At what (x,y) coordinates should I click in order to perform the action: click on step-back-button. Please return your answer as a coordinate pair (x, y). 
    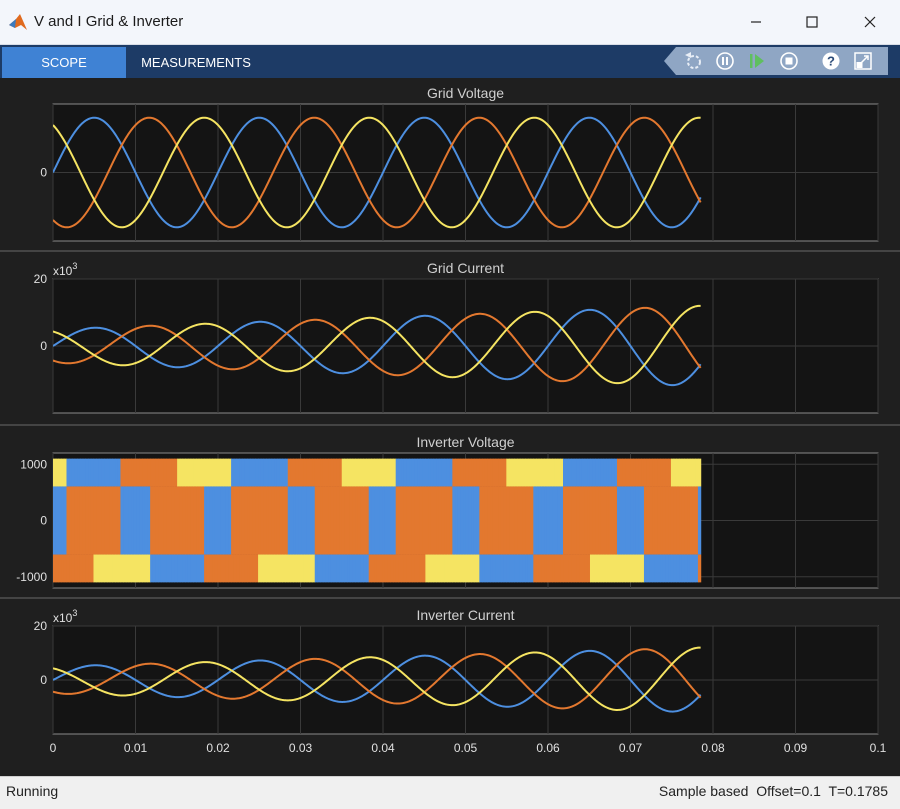
    Looking at the image, I should click on (693, 61).